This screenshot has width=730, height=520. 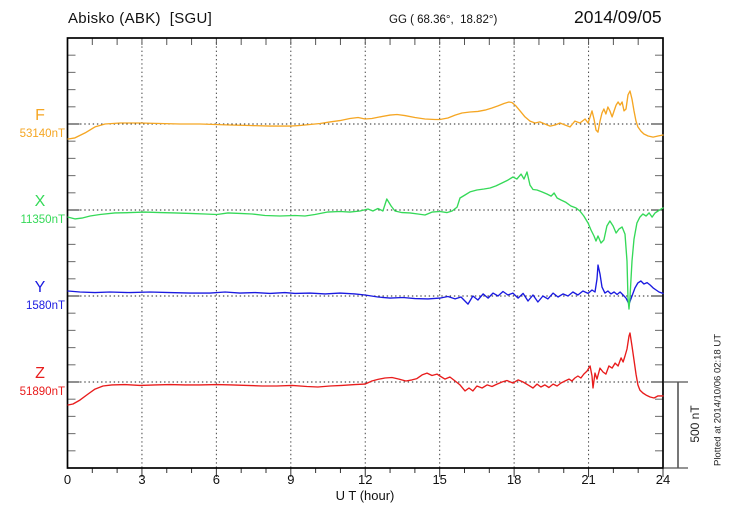 I want to click on z-trace, so click(x=365, y=369).